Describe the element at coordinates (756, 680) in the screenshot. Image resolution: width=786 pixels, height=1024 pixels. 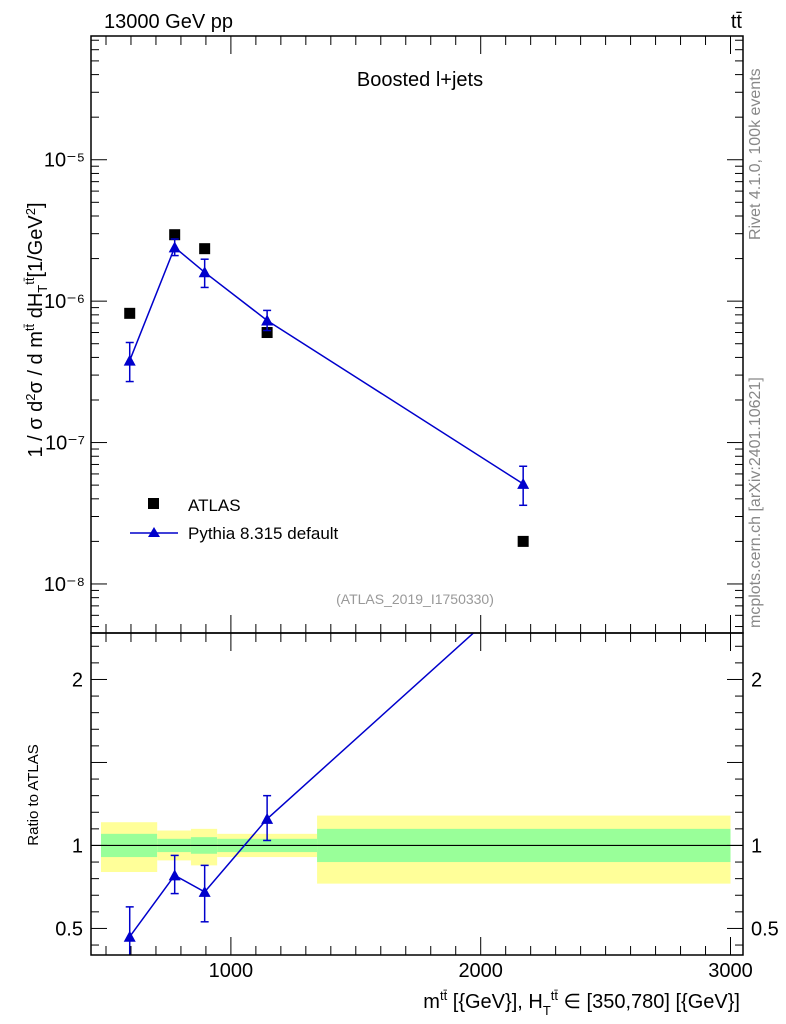
I see `ratio-y-tick-label-right: 2` at that location.